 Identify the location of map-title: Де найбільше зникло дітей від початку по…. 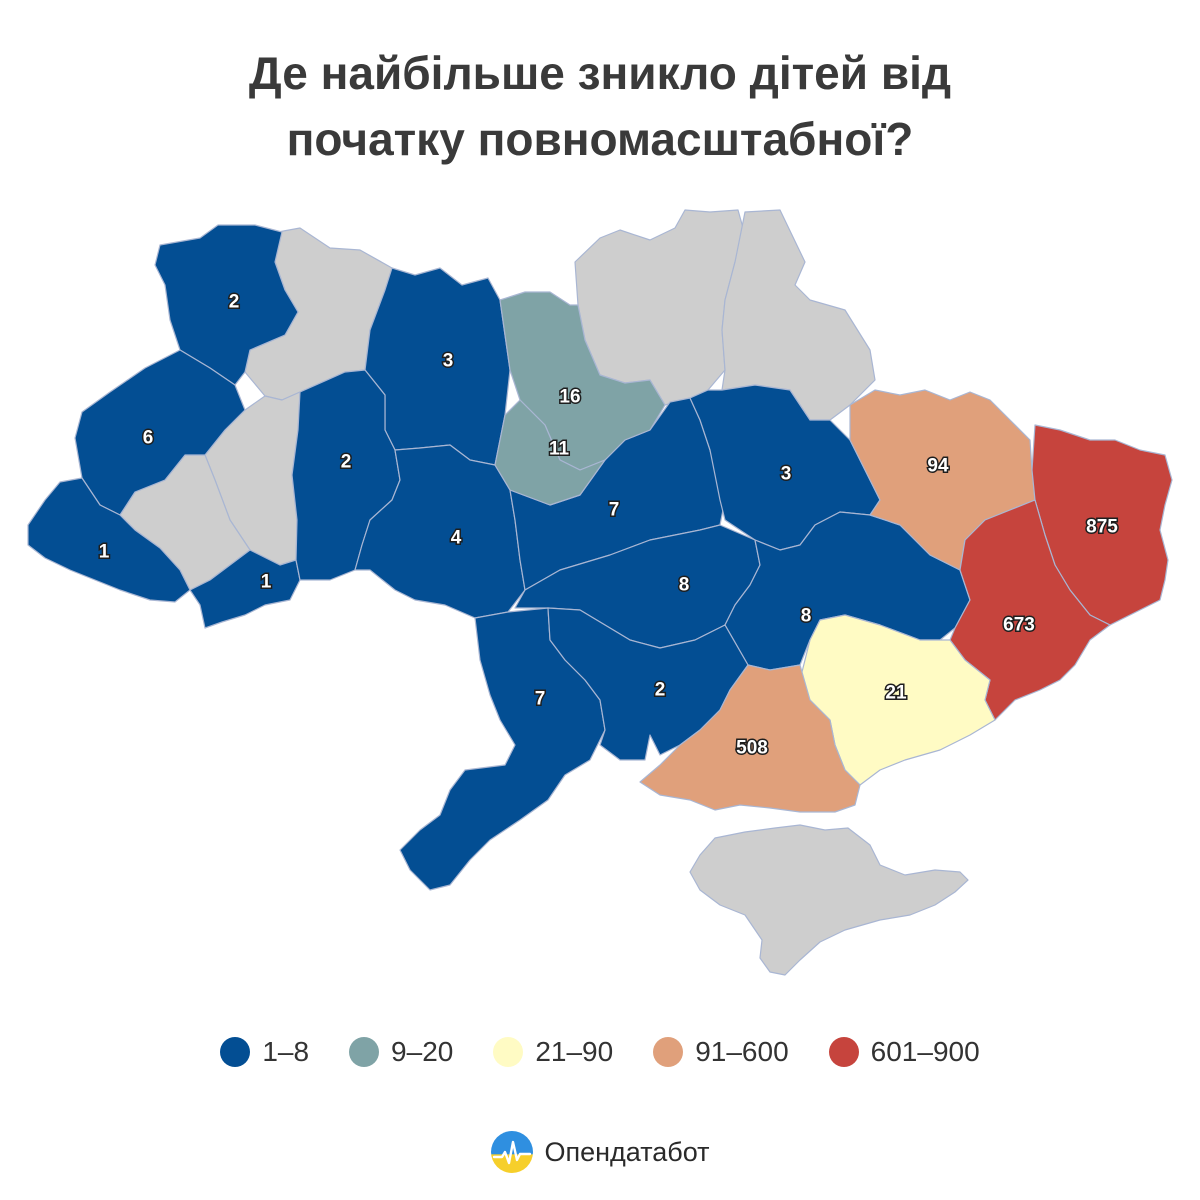
(600, 106).